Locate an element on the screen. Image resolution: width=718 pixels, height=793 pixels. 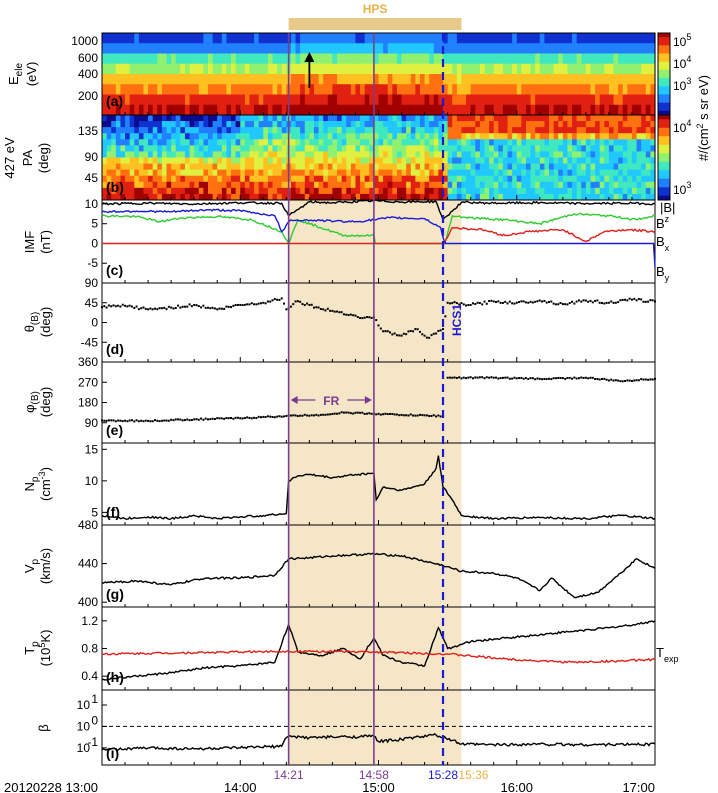
arrow-head is located at coordinates (309, 57).